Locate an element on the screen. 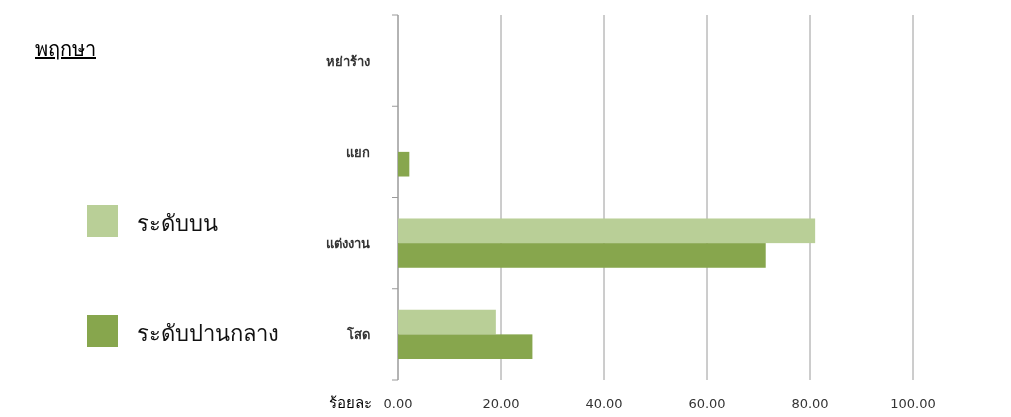 This screenshot has height=417, width=1011. x-tick-label: 80.00 is located at coordinates (810, 403).